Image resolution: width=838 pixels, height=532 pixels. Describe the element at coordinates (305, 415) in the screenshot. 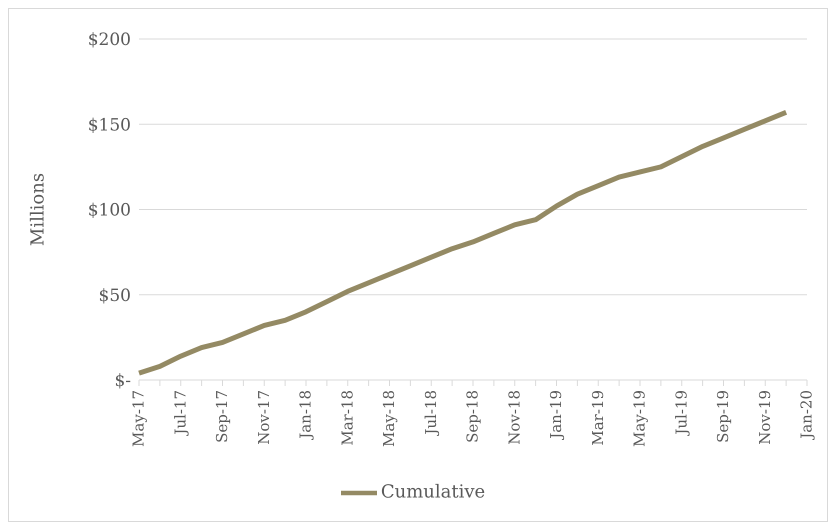

I see `x-tick-label: Jan-18` at that location.